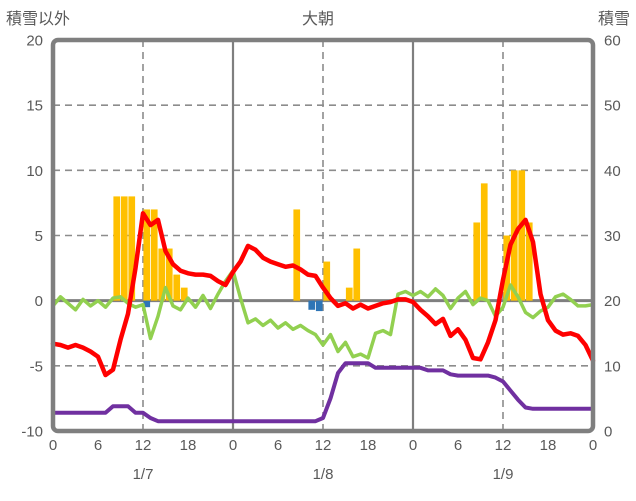 The image size is (636, 501). Describe the element at coordinates (608, 432) in the screenshot. I see `right-tick-label: 0` at that location.